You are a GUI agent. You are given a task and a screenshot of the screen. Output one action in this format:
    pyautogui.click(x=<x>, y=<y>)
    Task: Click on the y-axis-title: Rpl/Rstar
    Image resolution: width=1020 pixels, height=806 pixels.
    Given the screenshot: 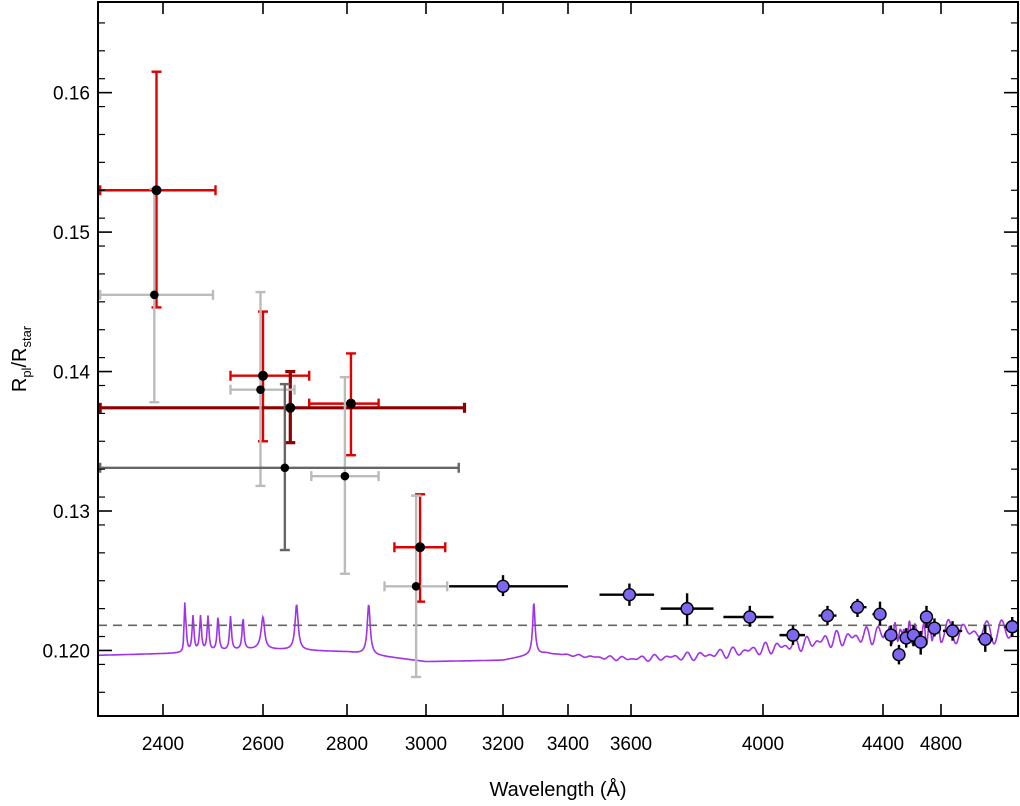 What is the action you would take?
    pyautogui.click(x=21, y=358)
    